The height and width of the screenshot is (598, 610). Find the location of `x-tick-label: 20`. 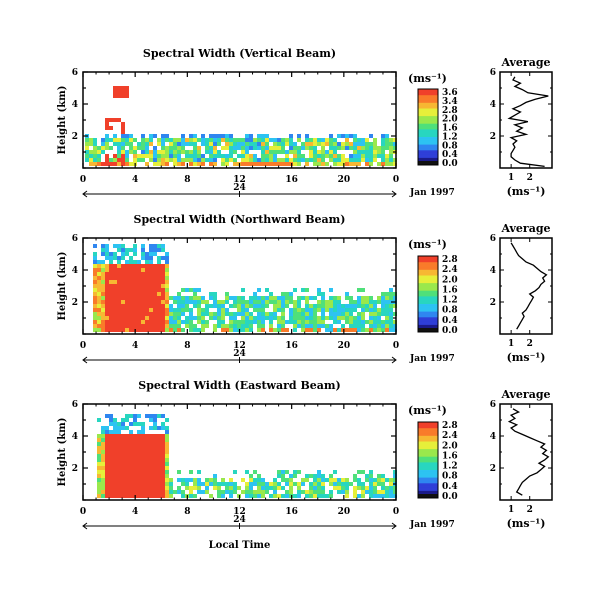

x-tick-label: 20 is located at coordinates (344, 180).